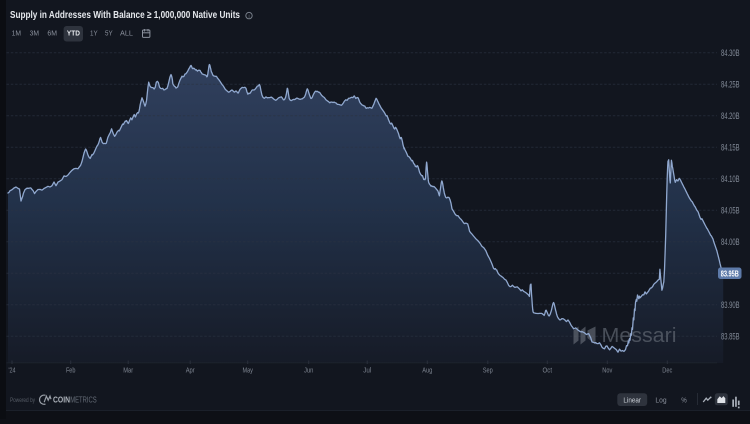  I want to click on svg-text: 84.25B, so click(730, 84).